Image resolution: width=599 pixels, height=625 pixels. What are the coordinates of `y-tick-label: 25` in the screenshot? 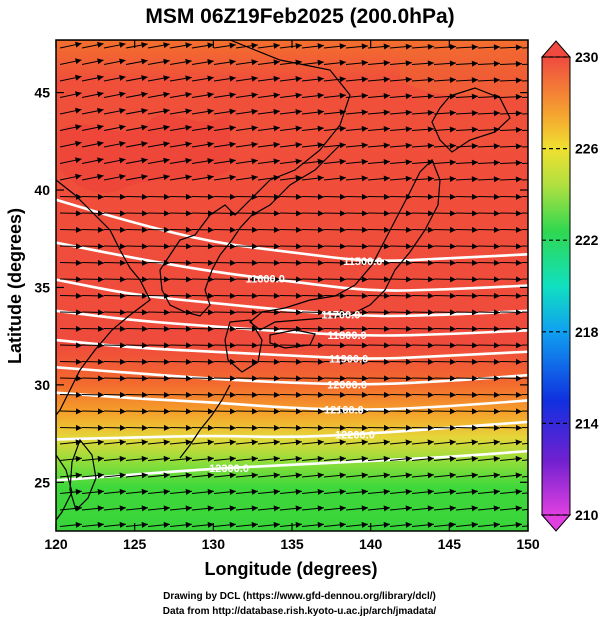 It's located at (42, 482).